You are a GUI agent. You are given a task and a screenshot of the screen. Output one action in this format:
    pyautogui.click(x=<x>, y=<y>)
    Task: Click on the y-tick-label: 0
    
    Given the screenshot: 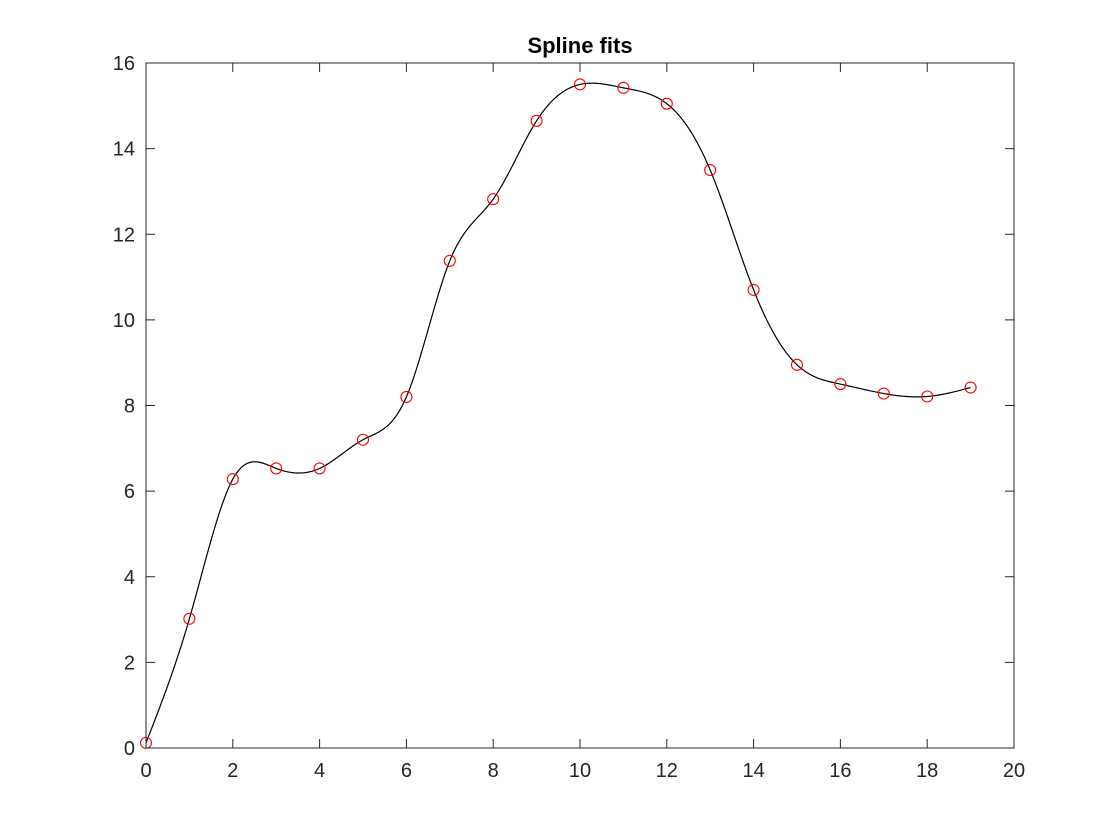 What is the action you would take?
    pyautogui.click(x=129, y=749)
    